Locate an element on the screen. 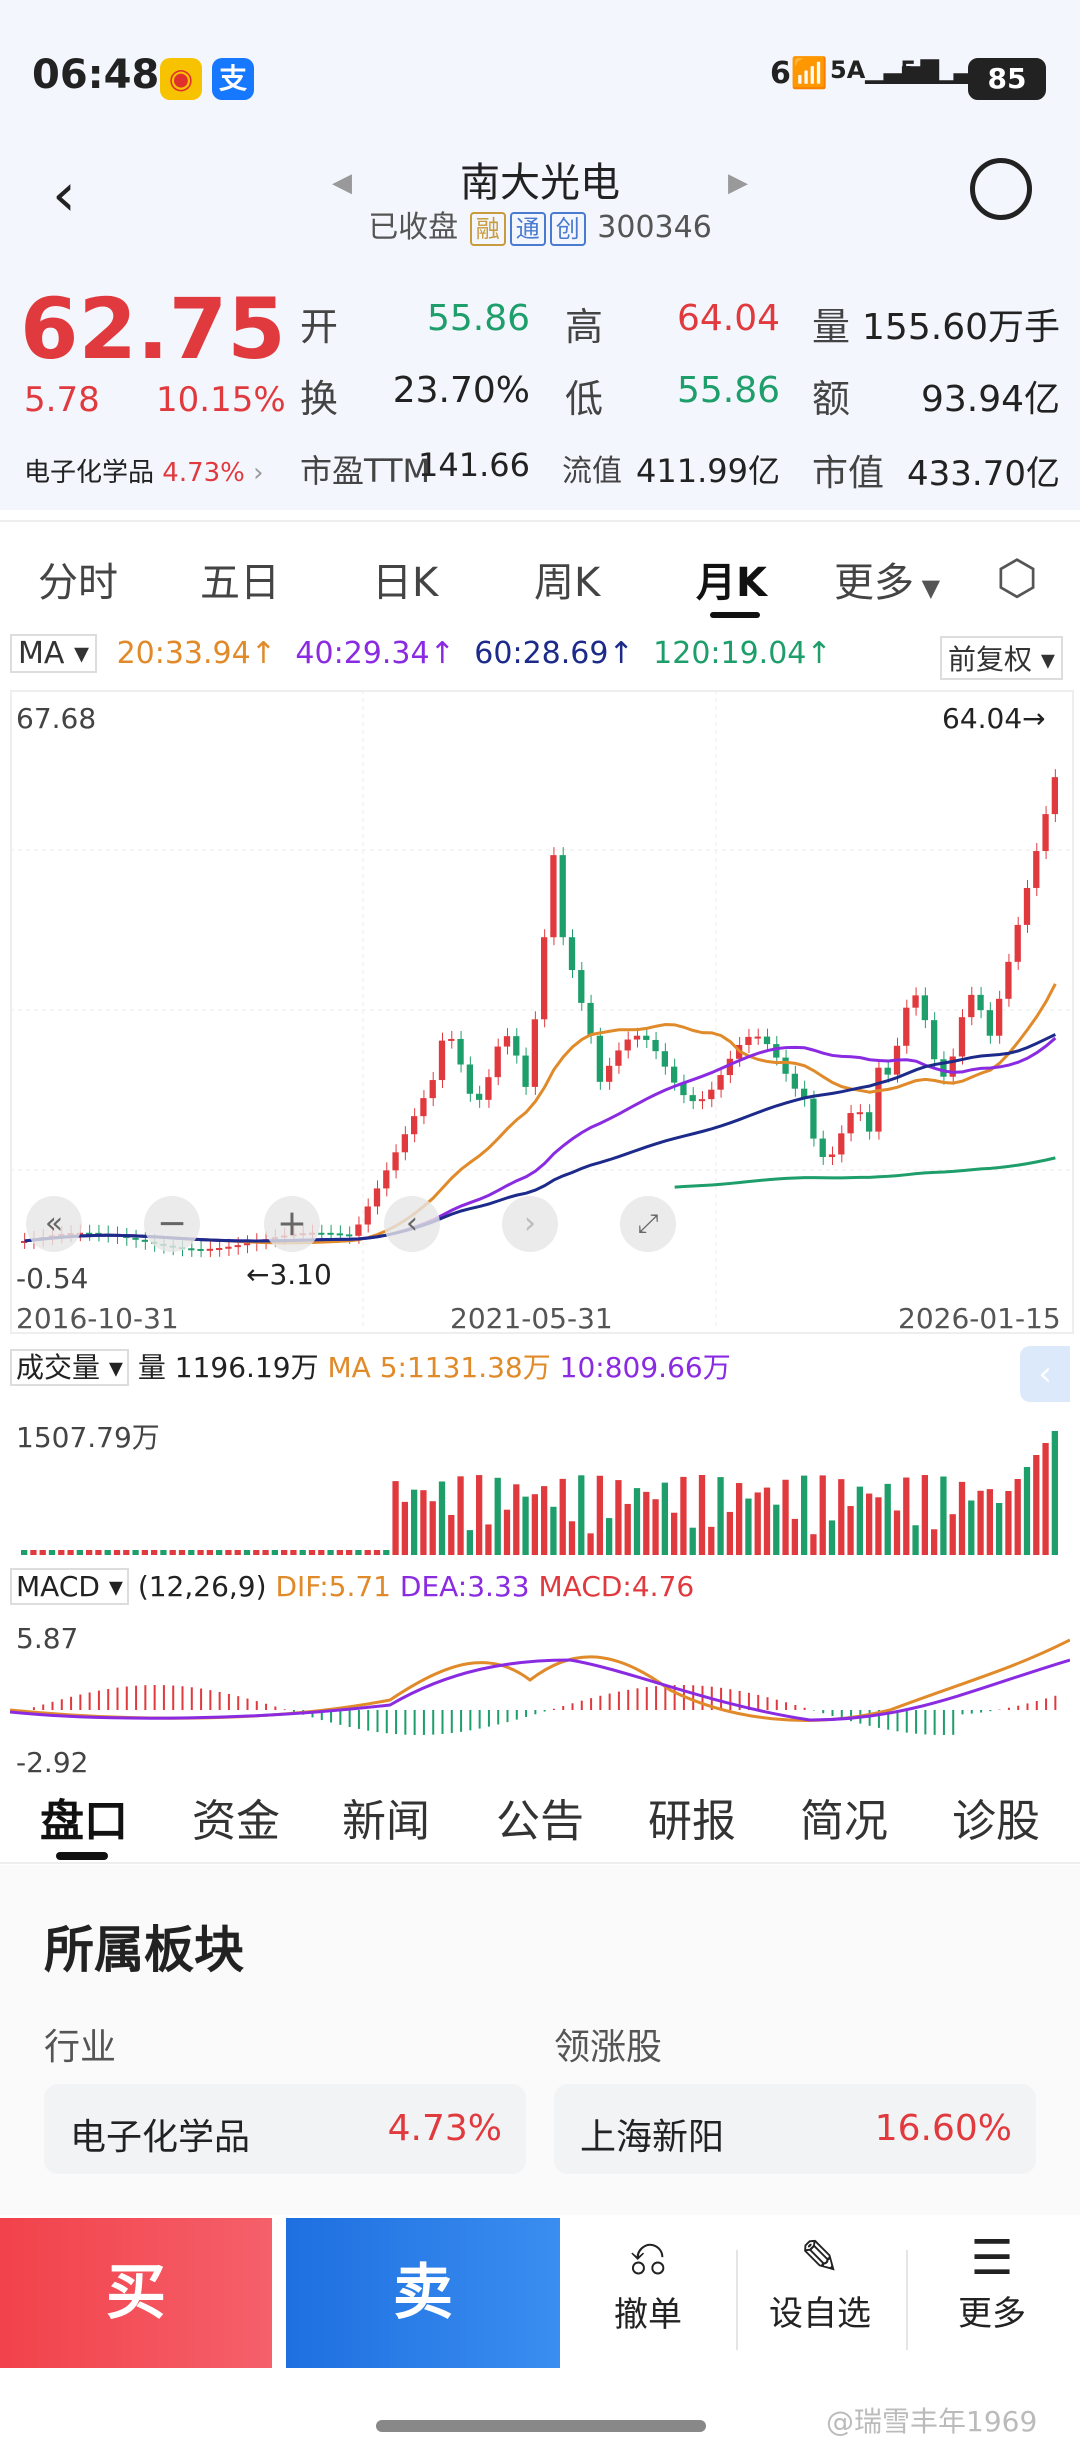  tab-diagnosis: 诊股 is located at coordinates (996, 1821).